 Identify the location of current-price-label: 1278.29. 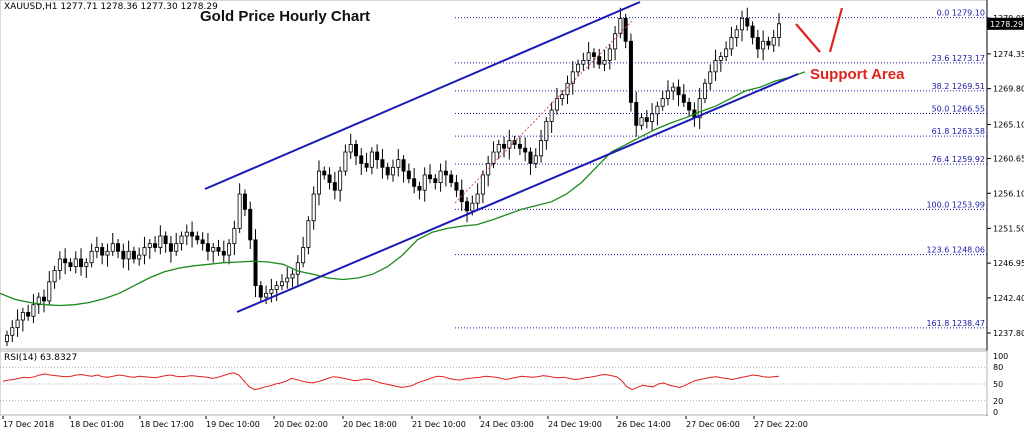
(1006, 24).